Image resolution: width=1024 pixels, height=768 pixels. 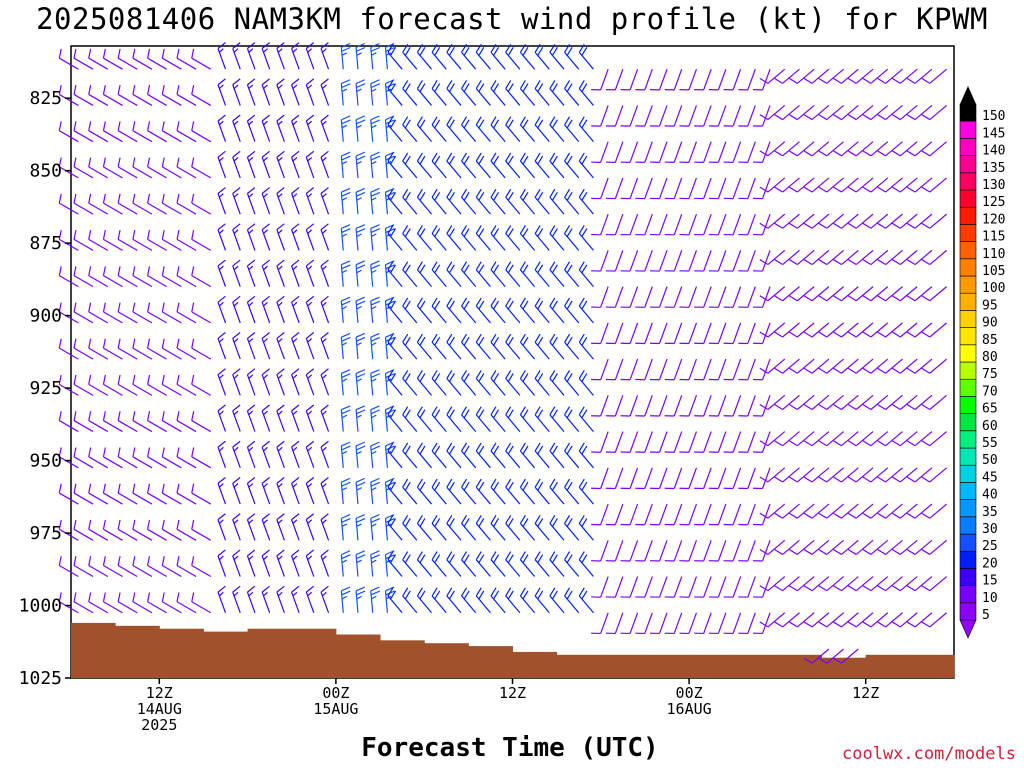 I want to click on surface-block, so click(x=755, y=666).